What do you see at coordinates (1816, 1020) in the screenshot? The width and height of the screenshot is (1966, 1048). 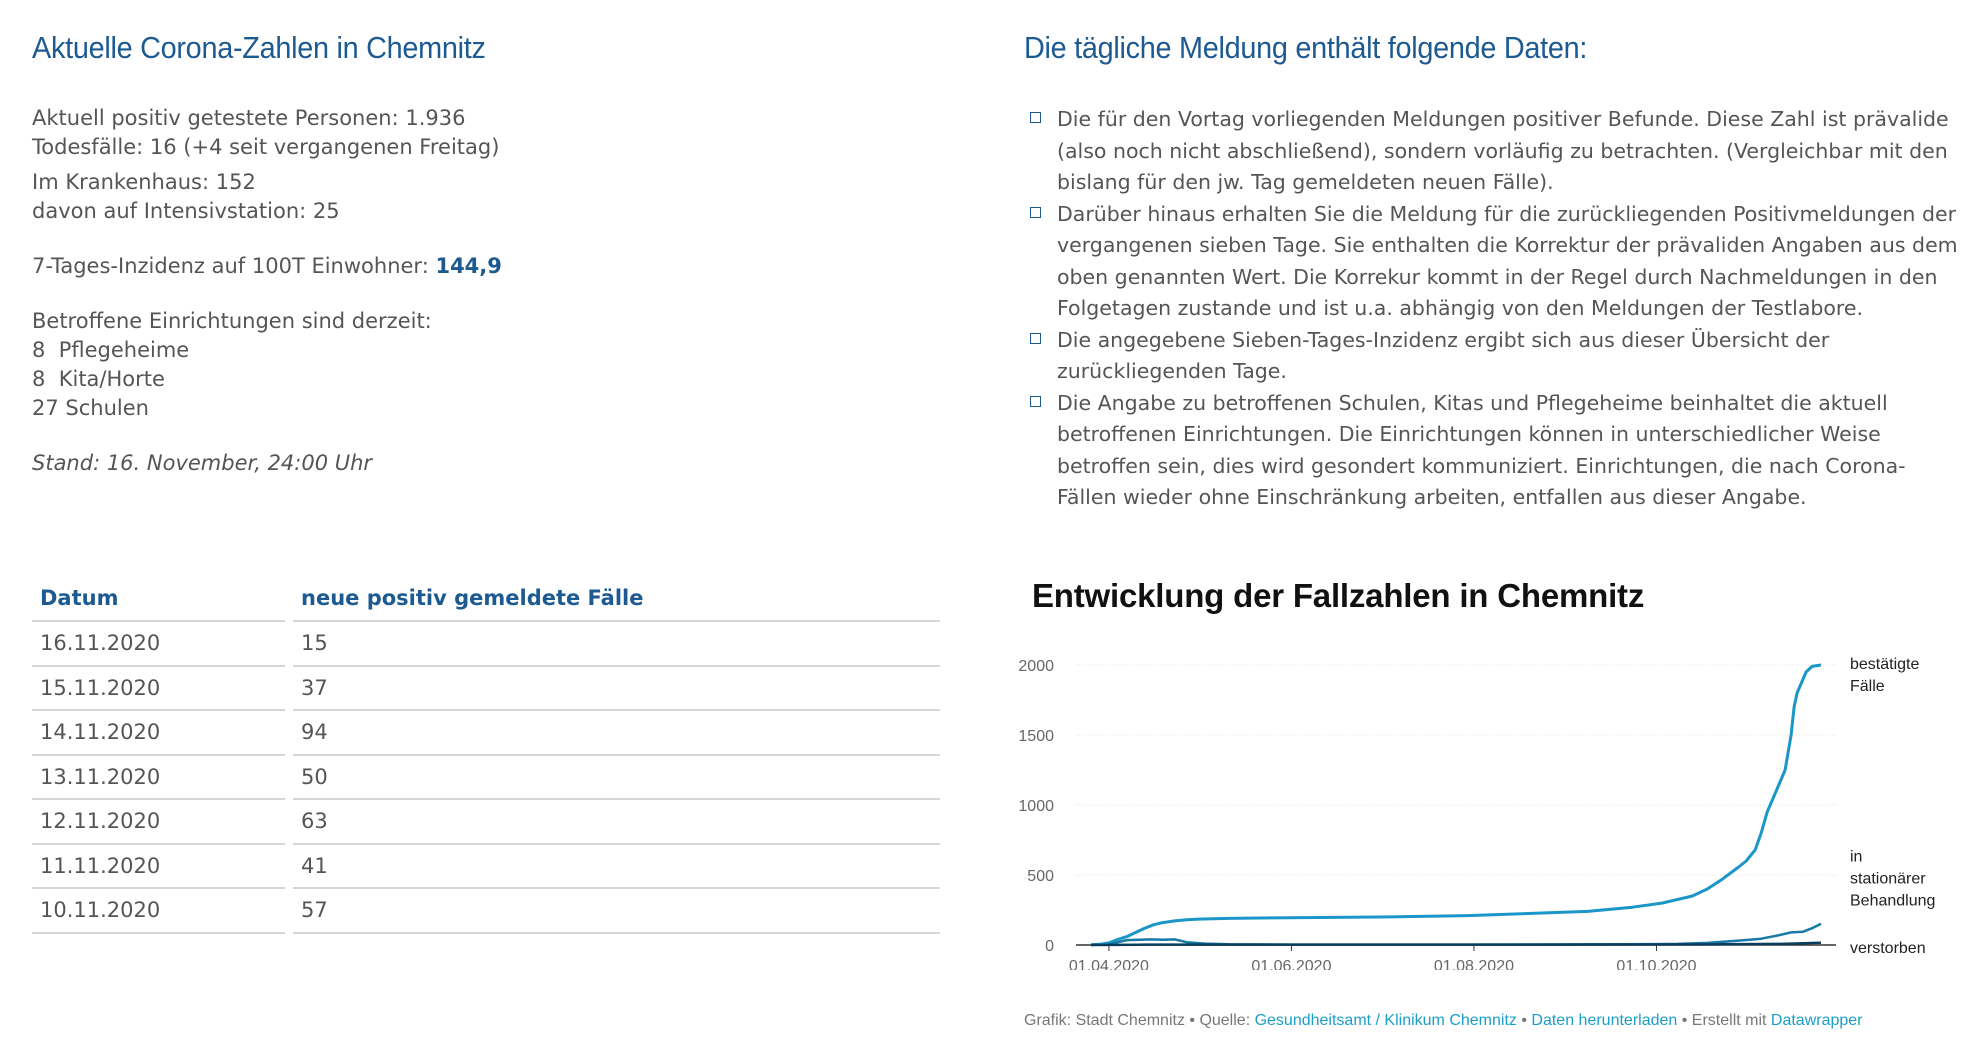 I see `datawrapper-link: Datawrapper` at bounding box center [1816, 1020].